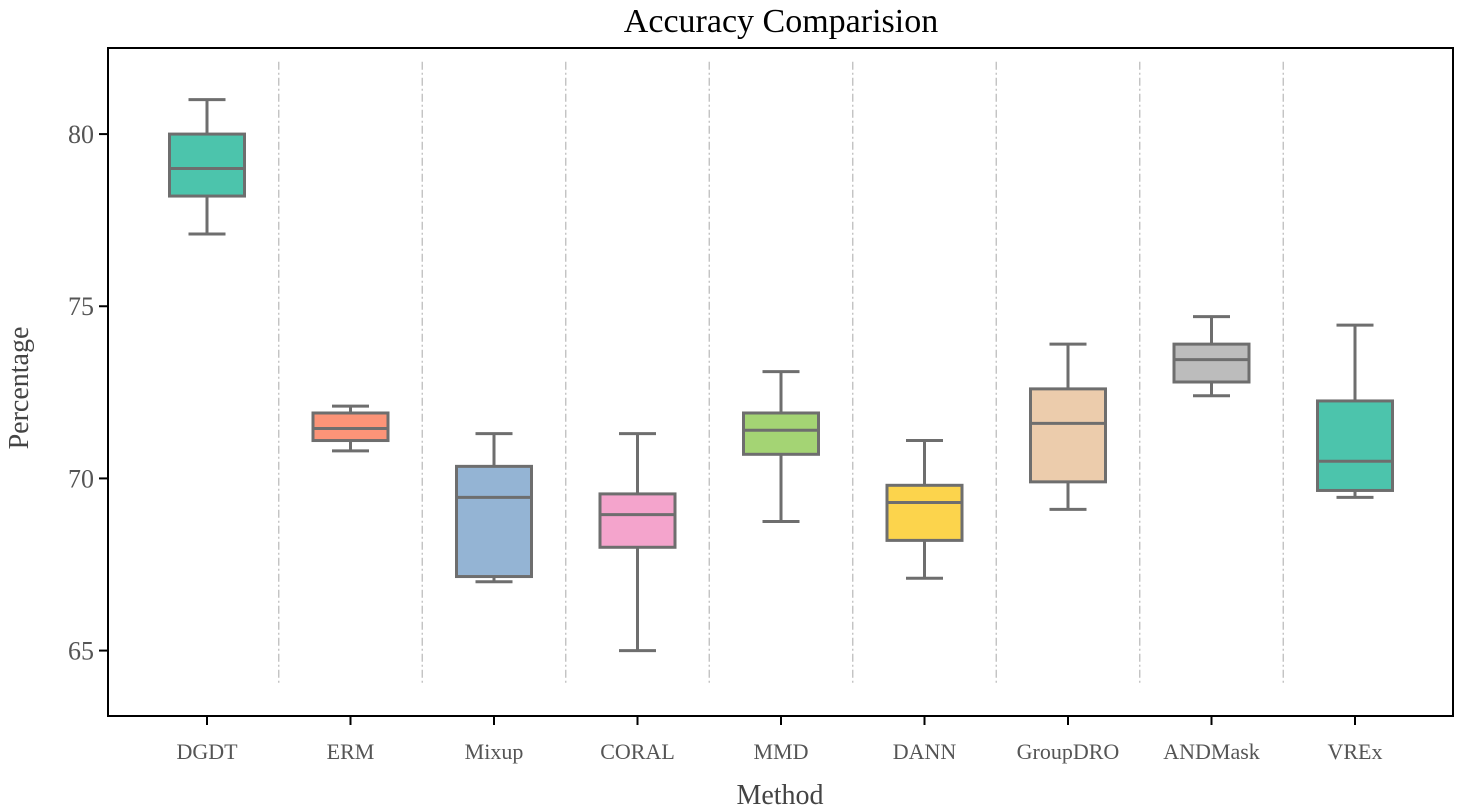 The height and width of the screenshot is (810, 1458). I want to click on box-dann, so click(924, 509).